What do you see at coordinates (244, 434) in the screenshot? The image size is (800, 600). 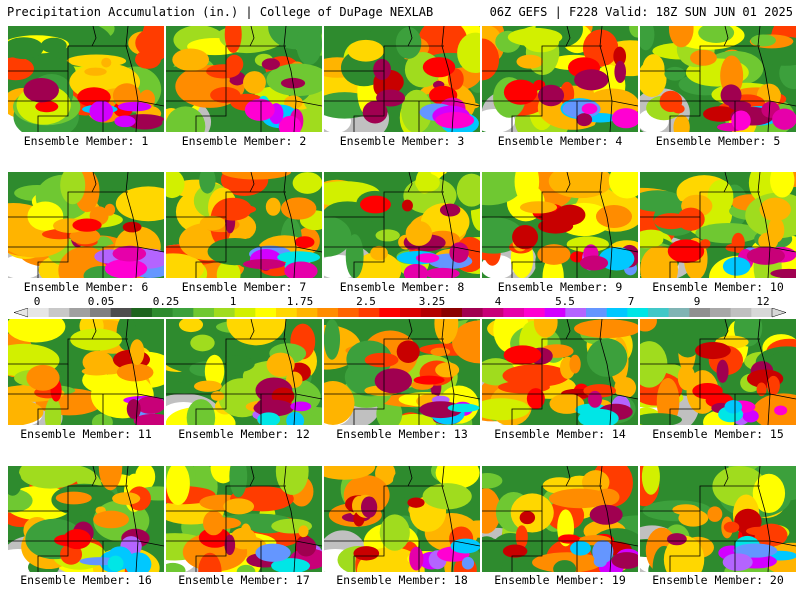 I see `ensemble-member-label: Ensemble Member: 12` at bounding box center [244, 434].